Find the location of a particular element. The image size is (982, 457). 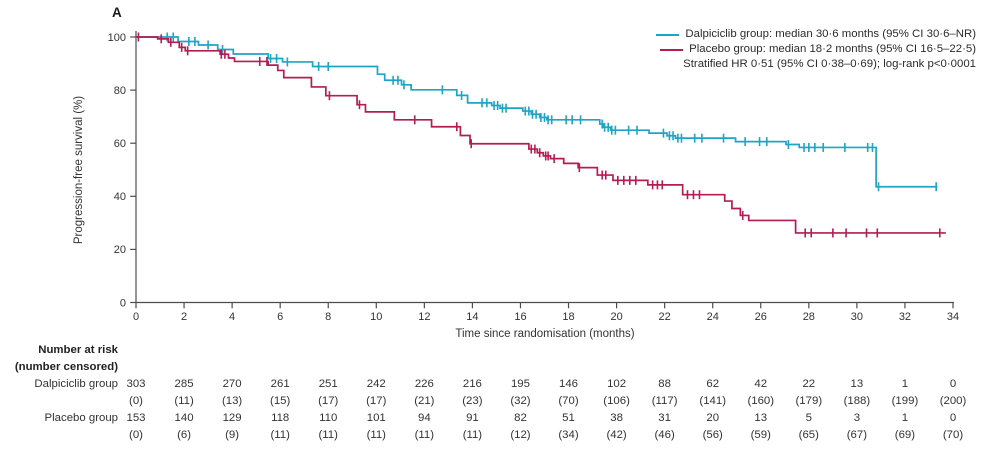

x-tick-label: 26 is located at coordinates (761, 317).